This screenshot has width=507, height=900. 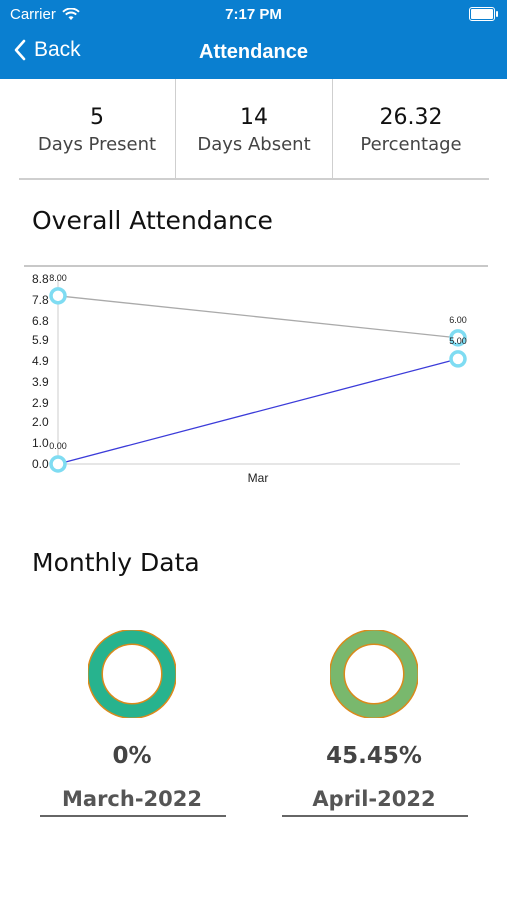 I want to click on y-tick-label: 2.0, so click(x=40, y=422).